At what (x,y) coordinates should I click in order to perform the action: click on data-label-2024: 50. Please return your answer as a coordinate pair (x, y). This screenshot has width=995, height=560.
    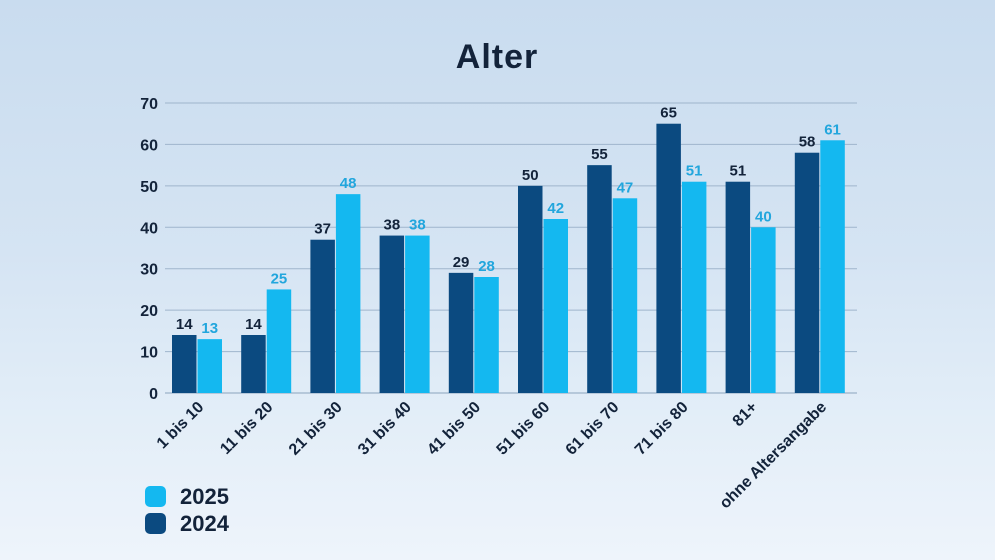
    Looking at the image, I should click on (530, 175).